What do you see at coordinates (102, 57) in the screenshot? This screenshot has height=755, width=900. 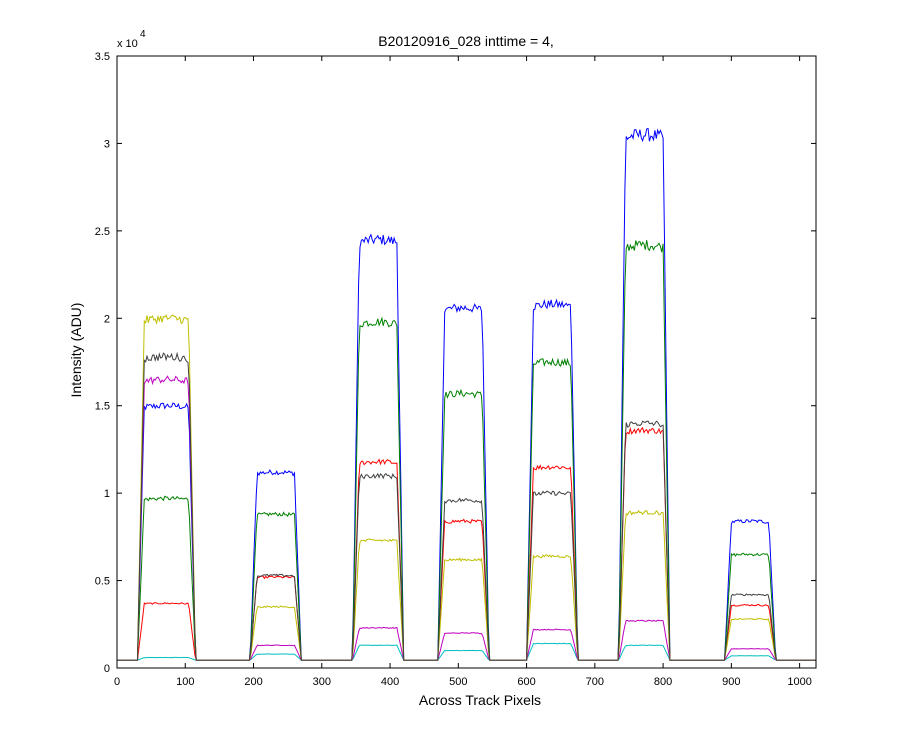 I see `y-tick-label: 3.5` at bounding box center [102, 57].